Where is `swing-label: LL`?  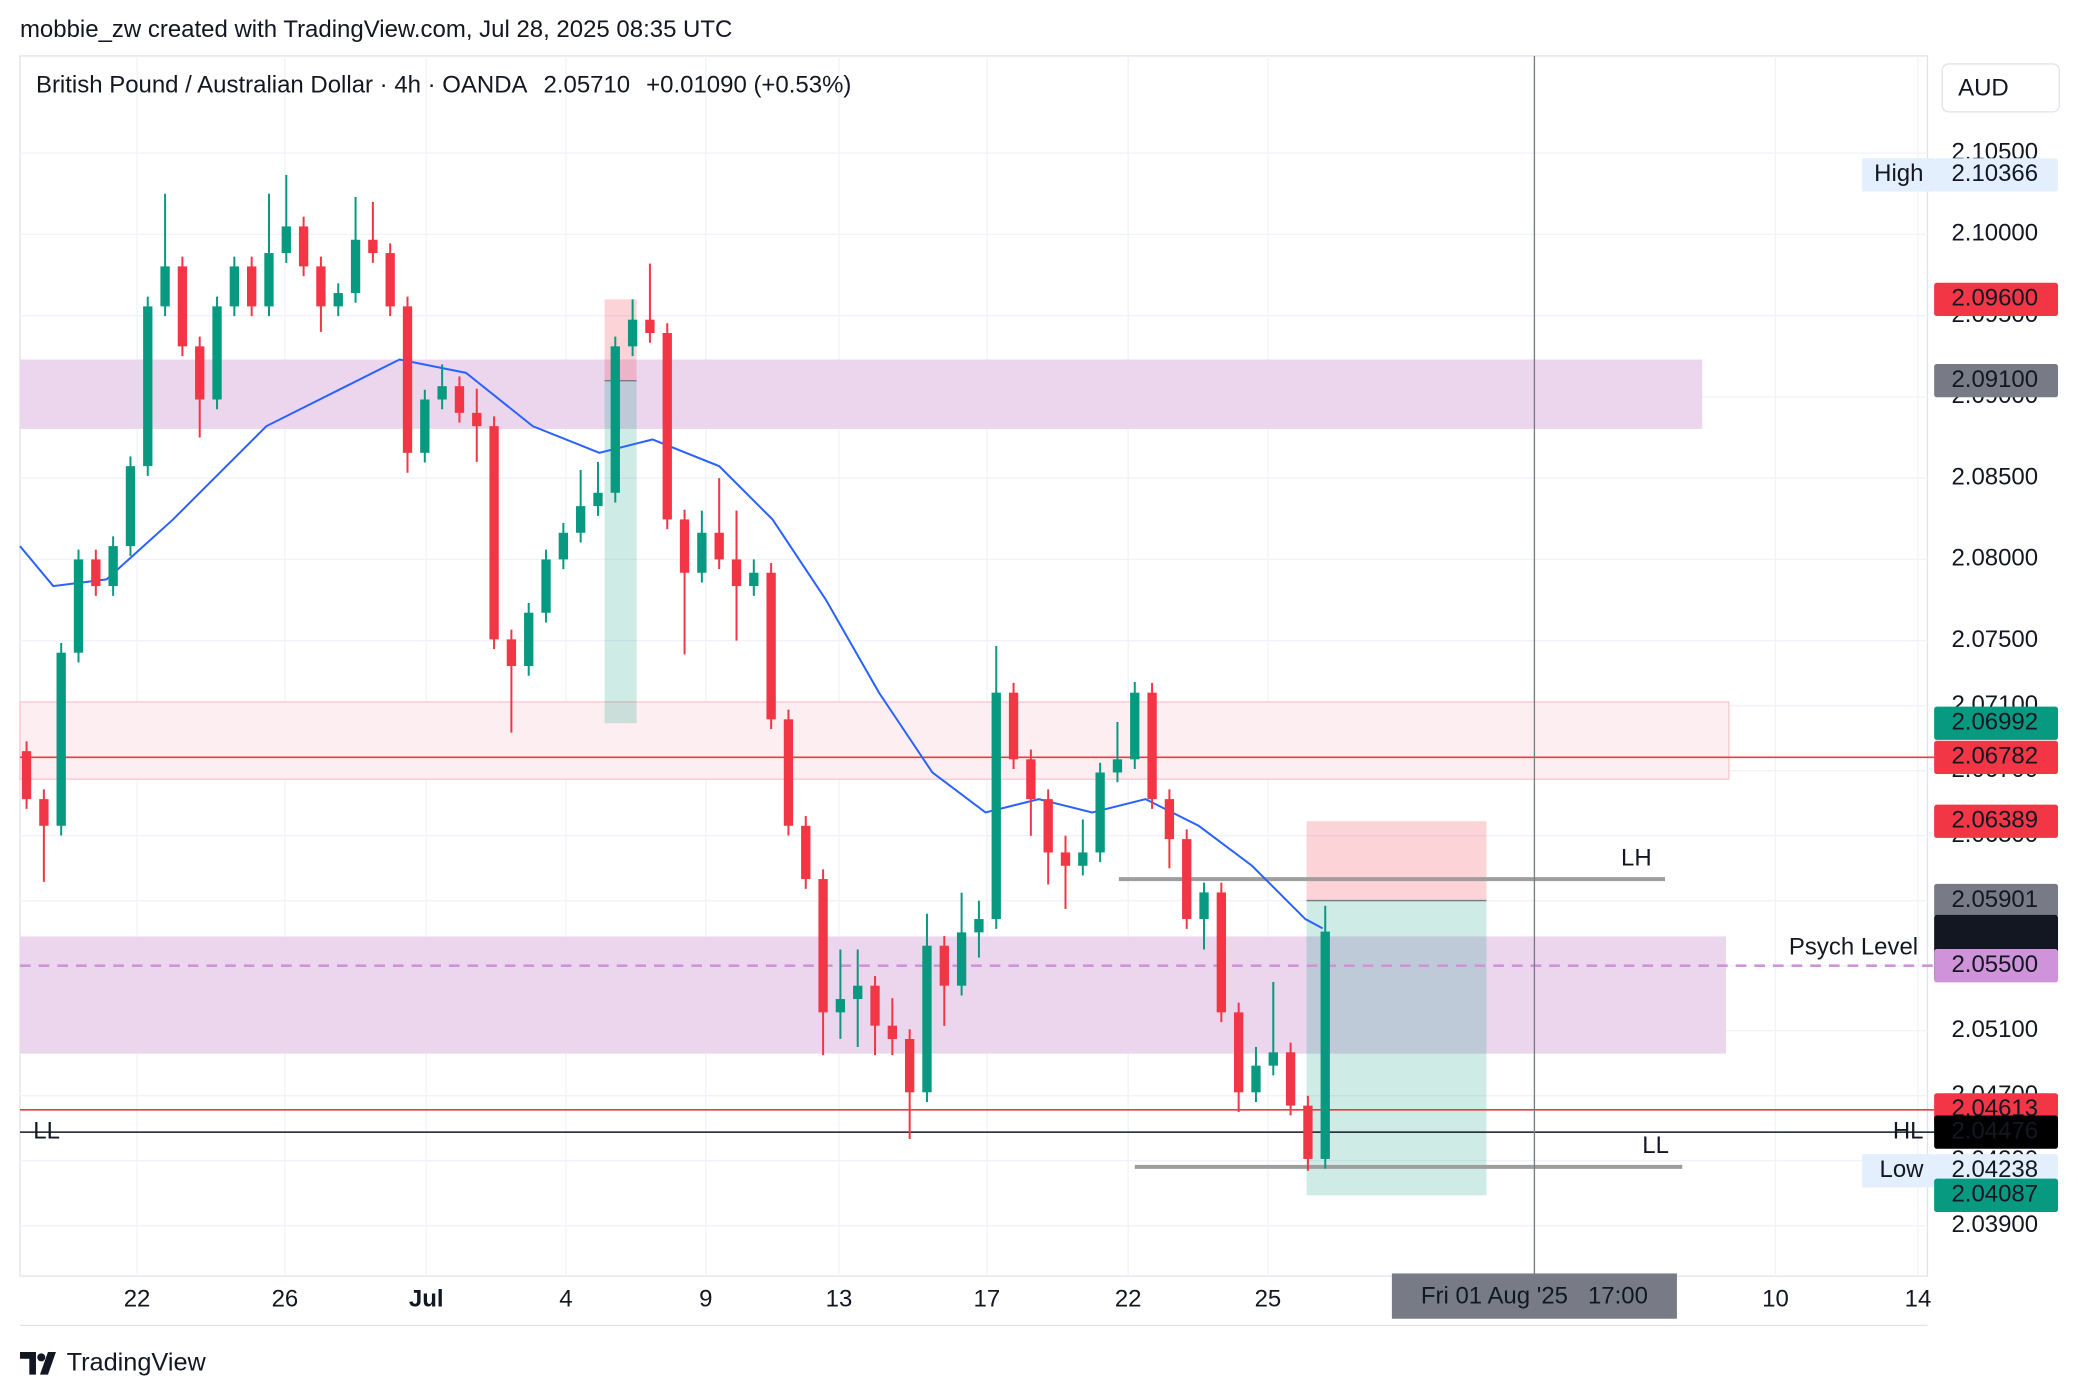 swing-label: LL is located at coordinates (1655, 1145).